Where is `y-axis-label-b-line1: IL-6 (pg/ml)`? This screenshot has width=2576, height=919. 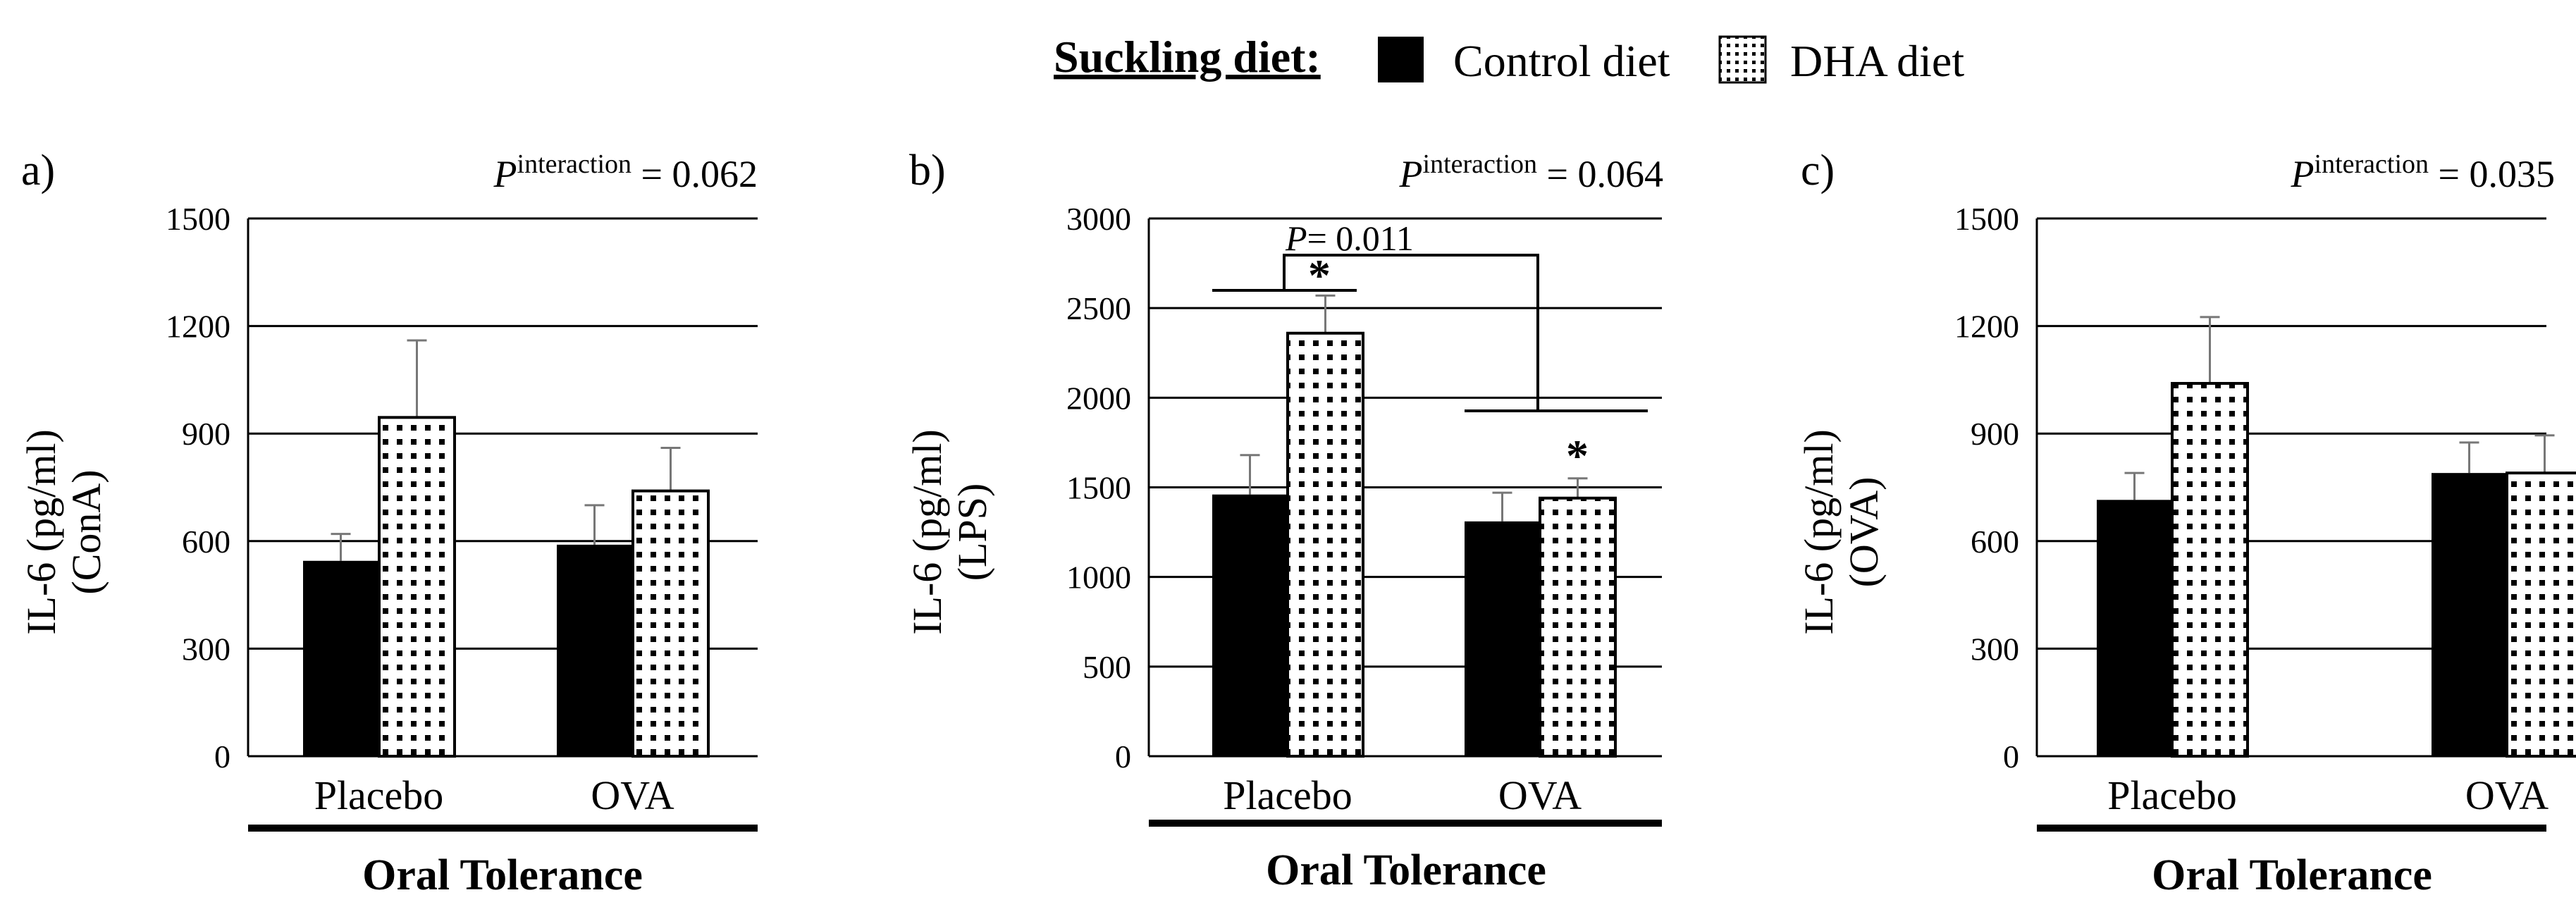 y-axis-label-b-line1: IL-6 (pg/ml) is located at coordinates (927, 532).